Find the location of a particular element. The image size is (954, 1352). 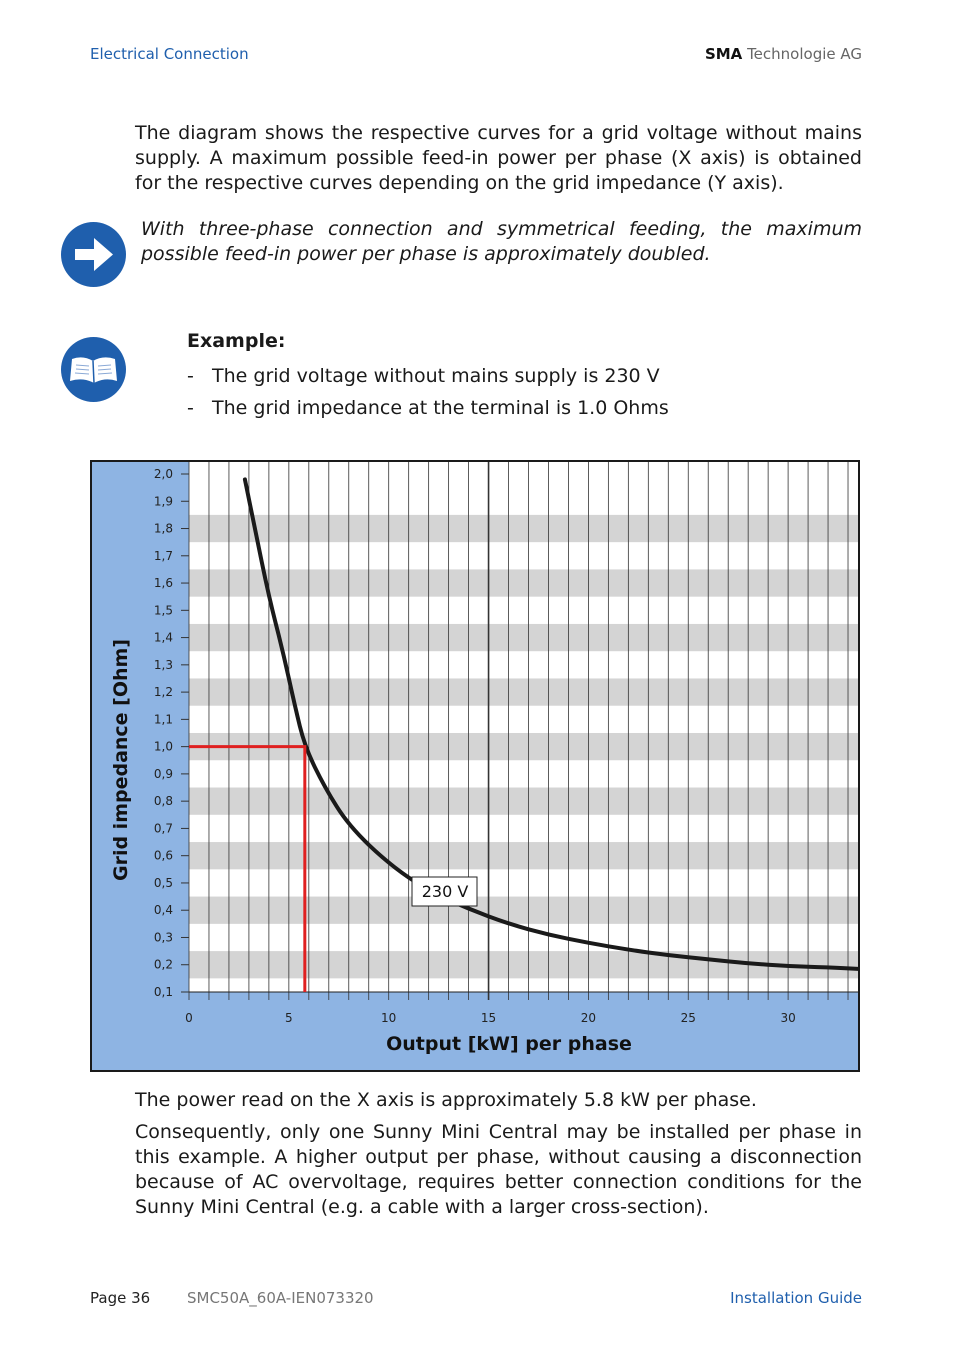

y-tick-label: 1,2 is located at coordinates (163, 692).